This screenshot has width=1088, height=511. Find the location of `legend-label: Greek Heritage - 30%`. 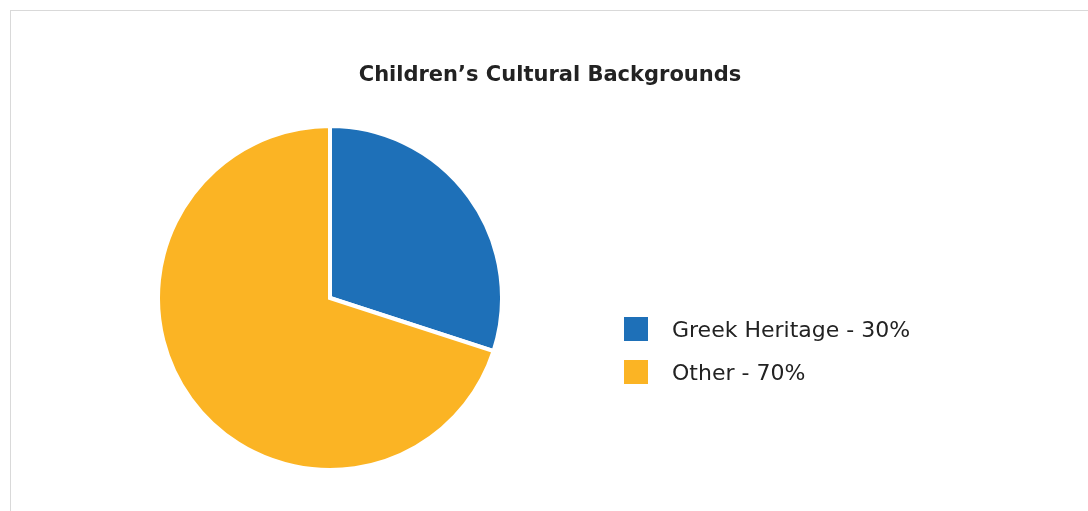

legend-label: Greek Heritage - 30% is located at coordinates (791, 329).